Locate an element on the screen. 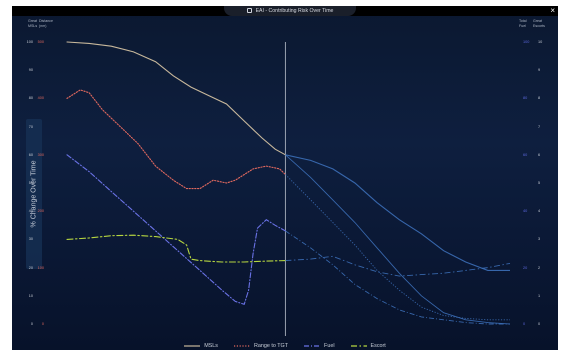  window-icon is located at coordinates (249, 11).